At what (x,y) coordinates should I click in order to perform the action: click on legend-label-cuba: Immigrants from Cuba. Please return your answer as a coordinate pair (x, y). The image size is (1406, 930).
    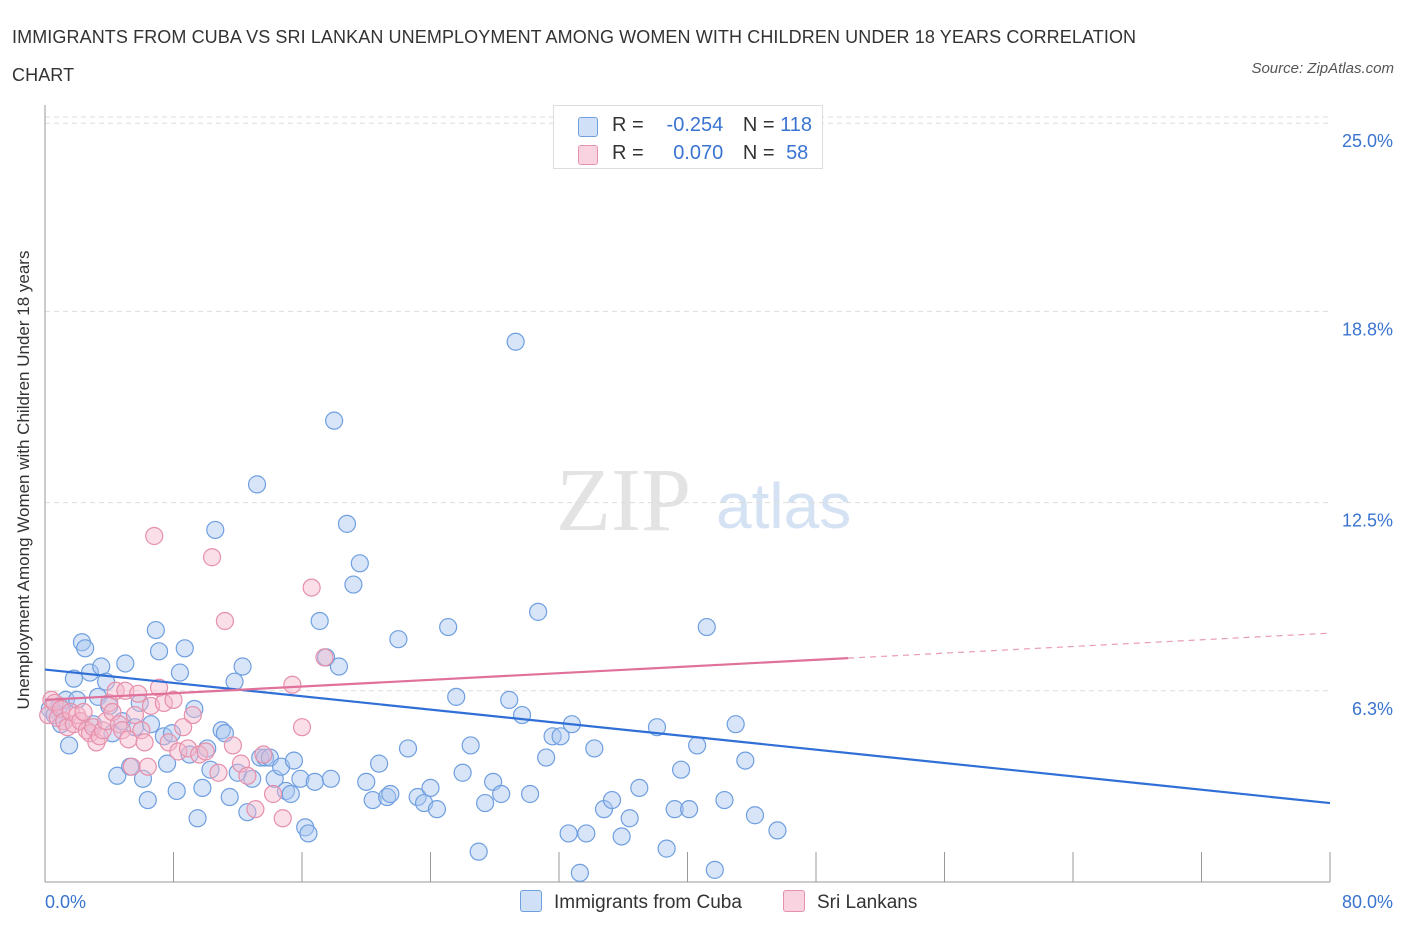
    Looking at the image, I should click on (648, 902).